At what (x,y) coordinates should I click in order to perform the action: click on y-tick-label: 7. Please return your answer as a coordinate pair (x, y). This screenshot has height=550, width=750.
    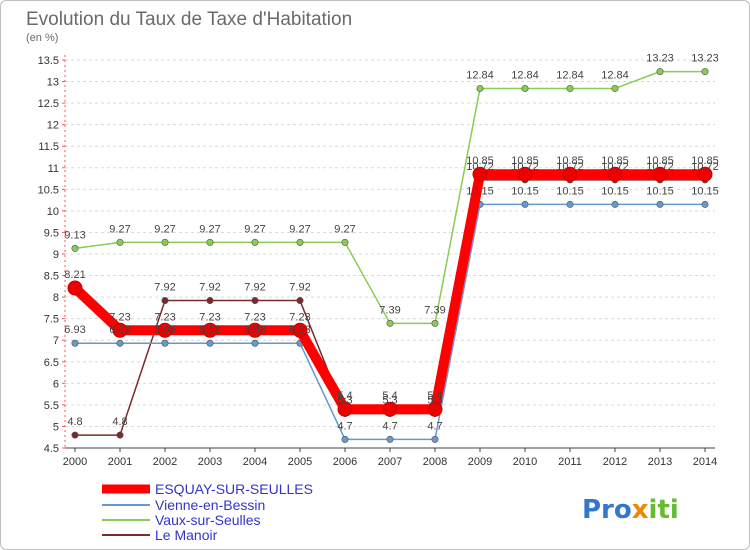
    Looking at the image, I should click on (56, 341).